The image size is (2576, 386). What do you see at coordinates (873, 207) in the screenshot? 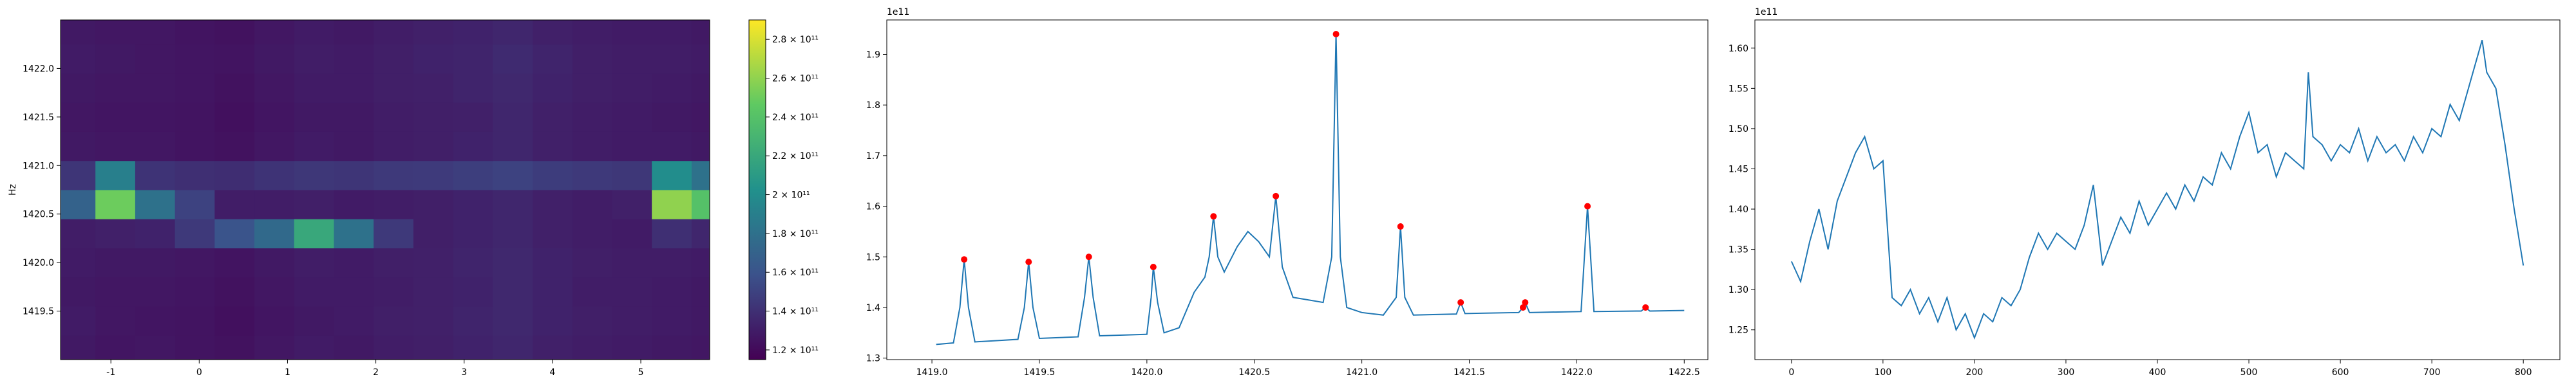
I see `y-tick-label: 1.6` at bounding box center [873, 207].